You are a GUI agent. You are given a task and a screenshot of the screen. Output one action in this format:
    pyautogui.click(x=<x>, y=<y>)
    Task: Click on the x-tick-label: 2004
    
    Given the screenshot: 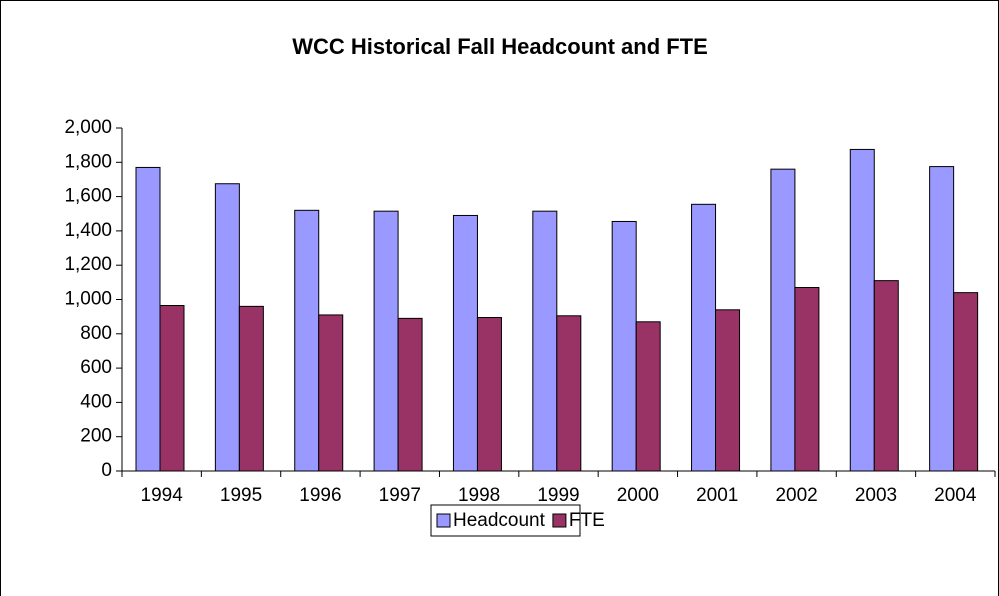 What is the action you would take?
    pyautogui.click(x=955, y=495)
    